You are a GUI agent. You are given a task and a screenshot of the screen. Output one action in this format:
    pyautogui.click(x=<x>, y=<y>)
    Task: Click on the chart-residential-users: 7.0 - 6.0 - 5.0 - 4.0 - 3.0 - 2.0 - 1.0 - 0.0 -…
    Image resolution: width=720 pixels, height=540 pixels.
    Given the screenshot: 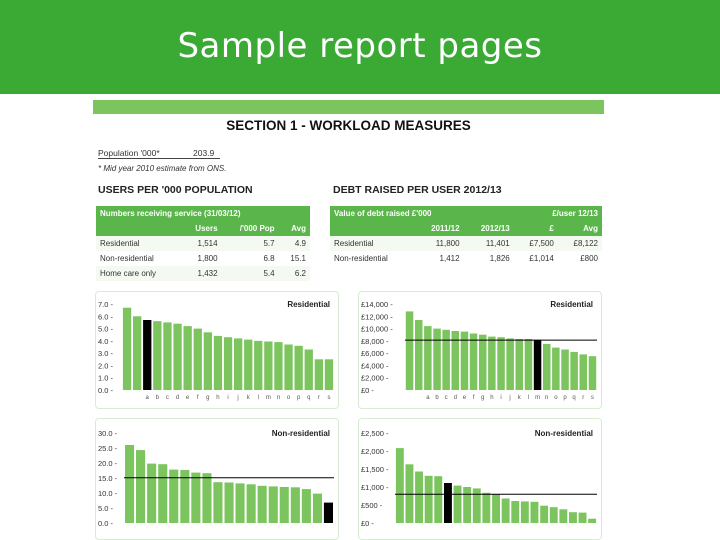 What is the action you would take?
    pyautogui.click(x=217, y=350)
    